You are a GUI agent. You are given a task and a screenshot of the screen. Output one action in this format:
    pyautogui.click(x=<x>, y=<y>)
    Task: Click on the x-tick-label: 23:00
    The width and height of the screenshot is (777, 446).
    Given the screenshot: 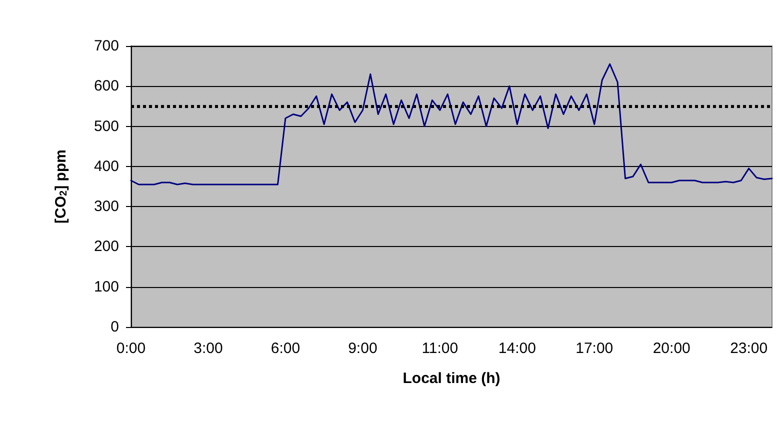 What is the action you would take?
    pyautogui.click(x=749, y=348)
    